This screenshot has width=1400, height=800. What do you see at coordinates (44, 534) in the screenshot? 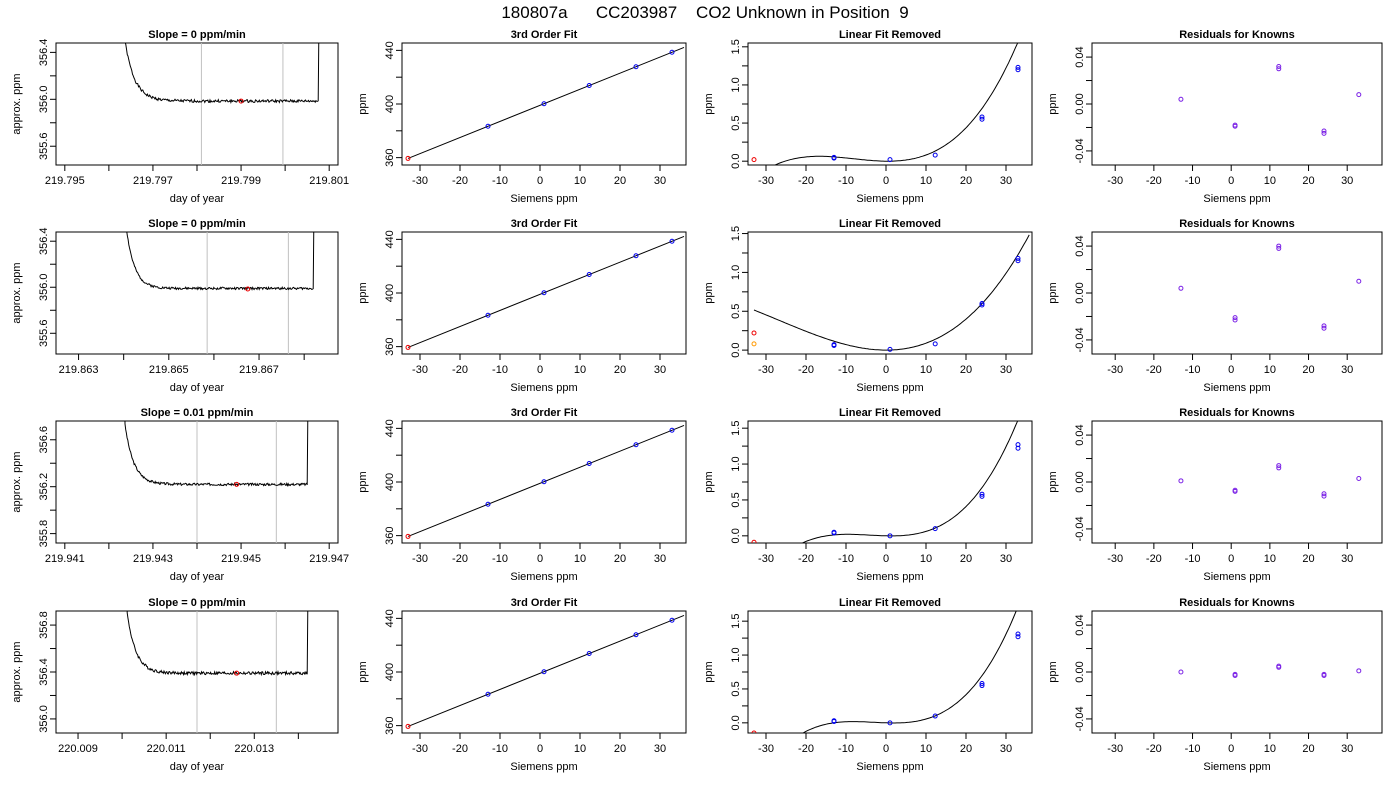
I see `y-tick-label: 355.8` at bounding box center [44, 534].